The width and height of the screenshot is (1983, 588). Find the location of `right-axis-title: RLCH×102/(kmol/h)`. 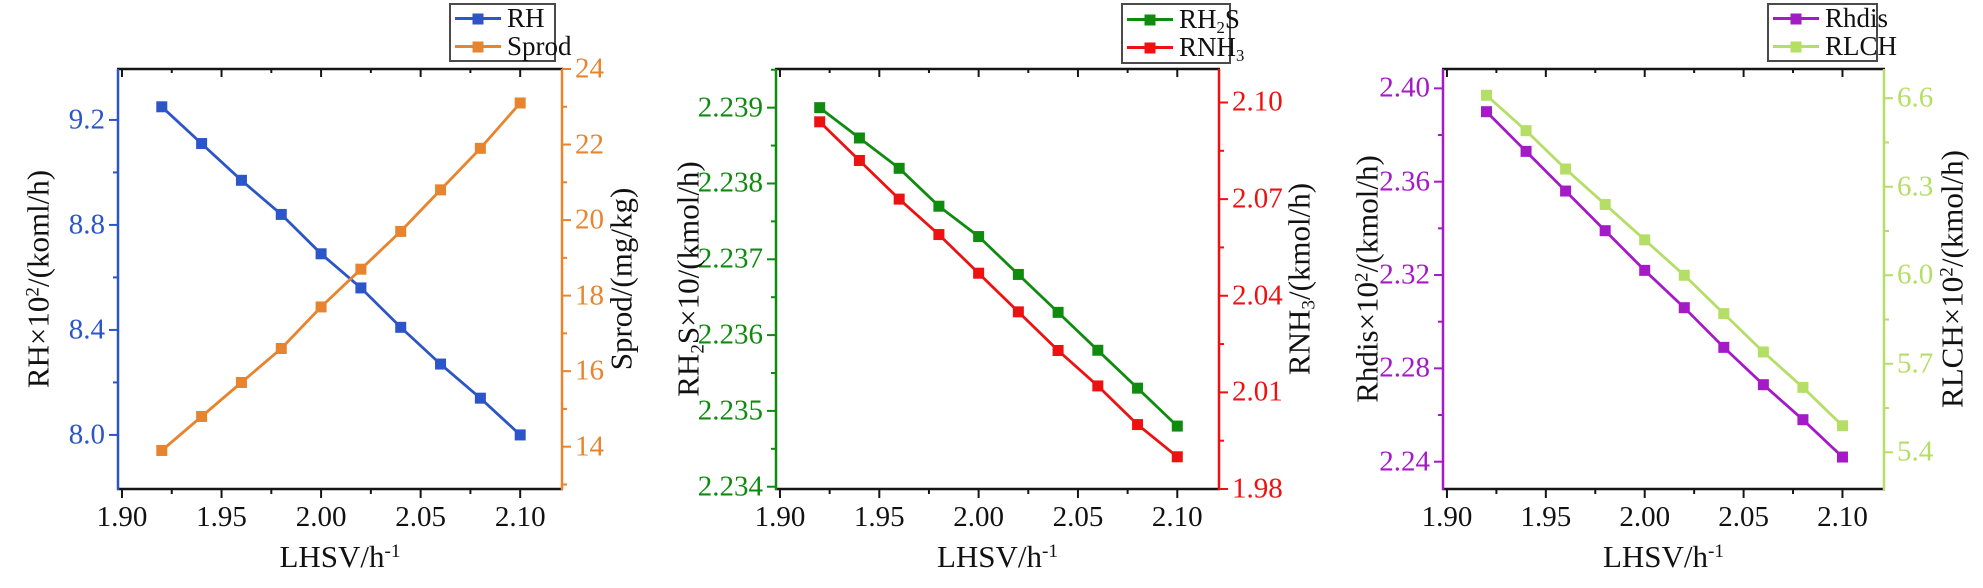

right-axis-title: RLCH×102/(kmol/h) is located at coordinates (1952, 279).